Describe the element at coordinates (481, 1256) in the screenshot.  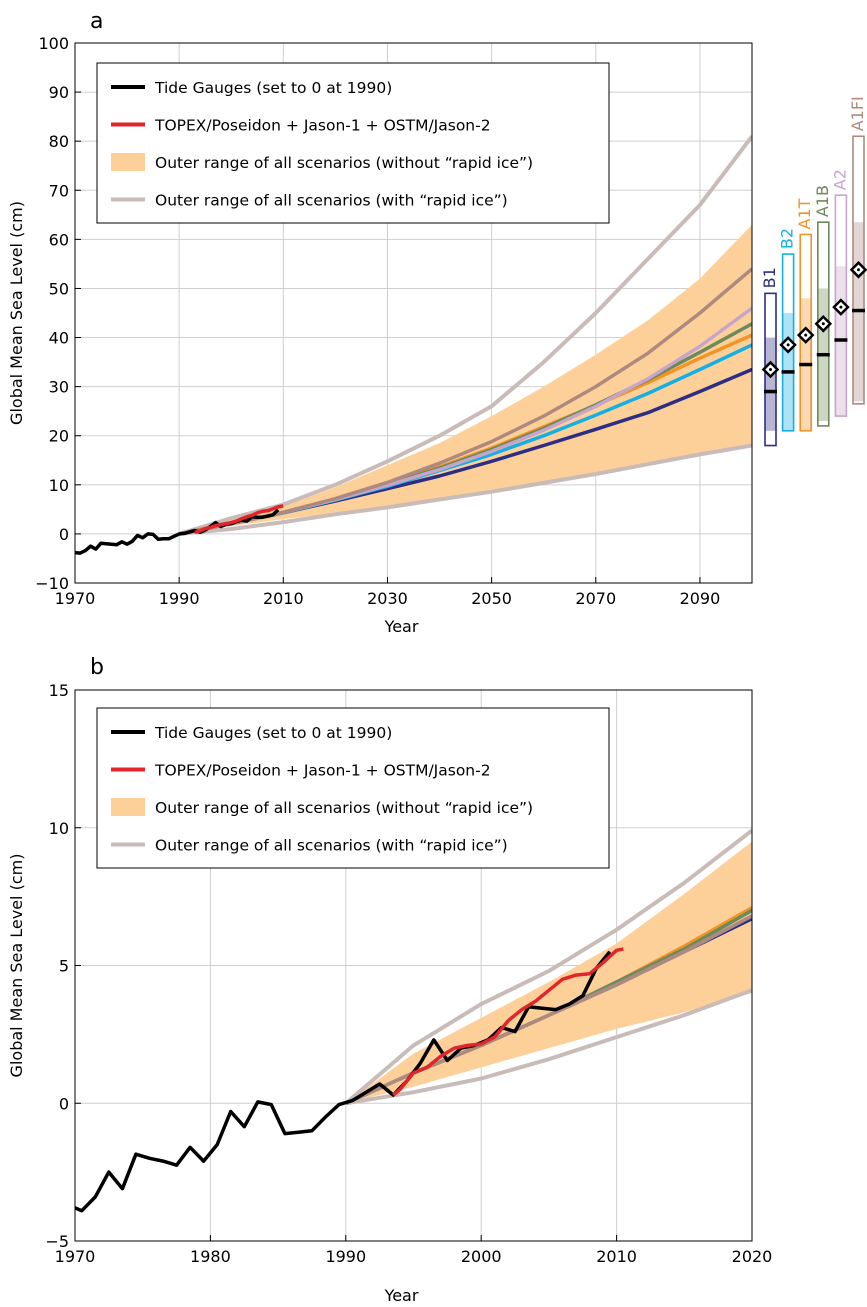
I see `x-tick-label: 2000` at that location.